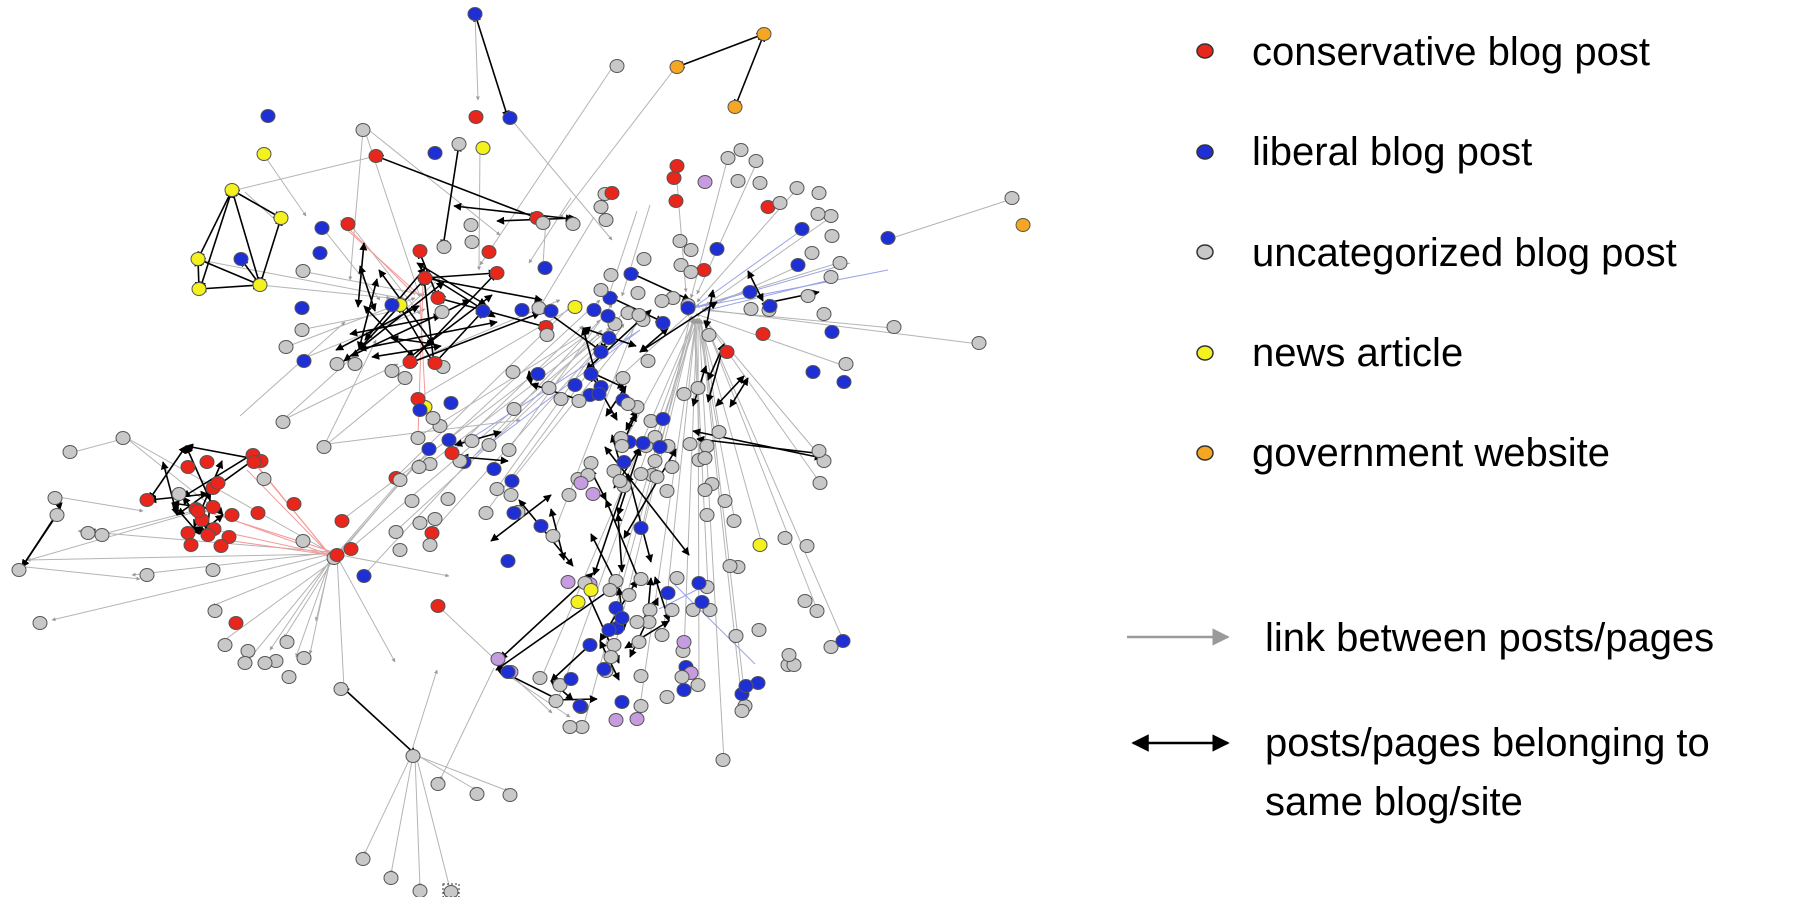 This screenshot has height=897, width=1816. I want to click on legend-item-government: government website, so click(1403, 453).